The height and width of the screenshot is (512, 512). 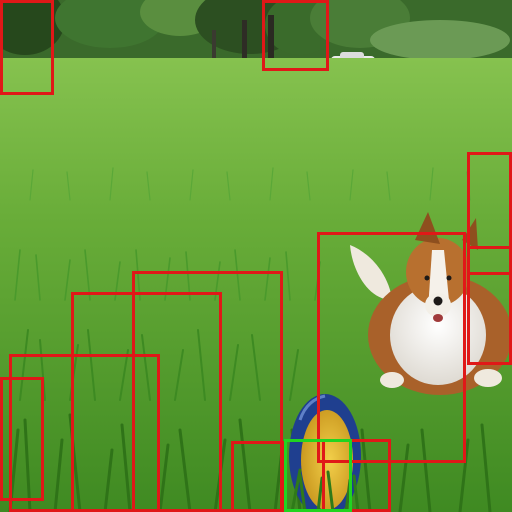 I want to click on dog-mouth, so click(x=438, y=318).